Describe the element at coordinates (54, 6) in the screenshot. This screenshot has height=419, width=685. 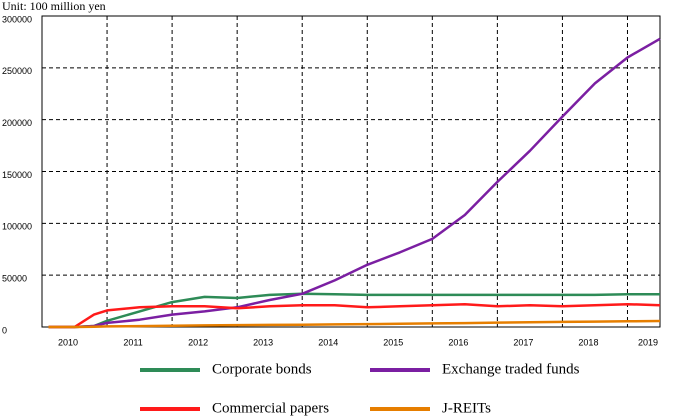
I see `unit-label: Unit: 100 million yen` at that location.